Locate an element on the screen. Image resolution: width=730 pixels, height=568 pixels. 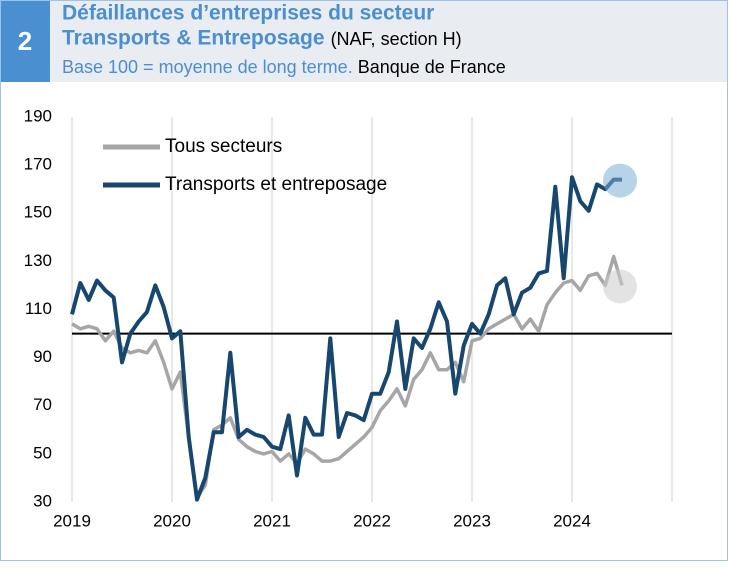
title-line: Défaillances d’entreprises du secteur is located at coordinates (248, 13).